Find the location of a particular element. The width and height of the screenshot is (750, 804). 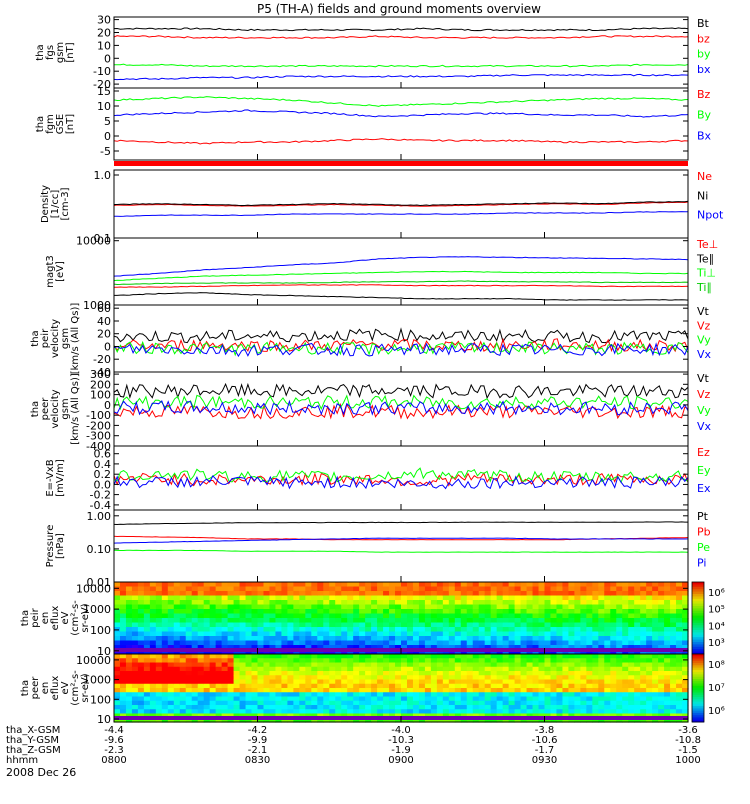

y-axis-label: fgm is located at coordinates (50, 124).